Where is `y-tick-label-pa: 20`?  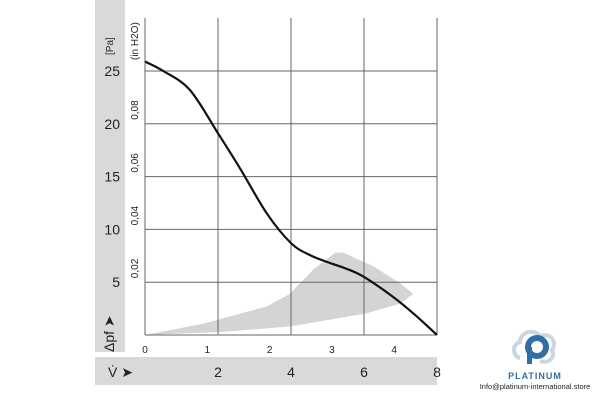
y-tick-label-pa: 20 is located at coordinates (112, 124).